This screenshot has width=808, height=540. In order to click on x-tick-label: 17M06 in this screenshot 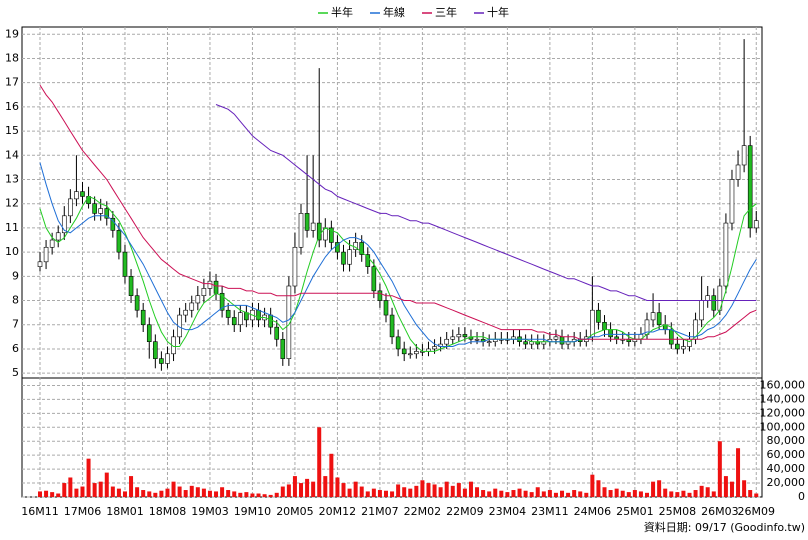, I will do `click(83, 511)`.